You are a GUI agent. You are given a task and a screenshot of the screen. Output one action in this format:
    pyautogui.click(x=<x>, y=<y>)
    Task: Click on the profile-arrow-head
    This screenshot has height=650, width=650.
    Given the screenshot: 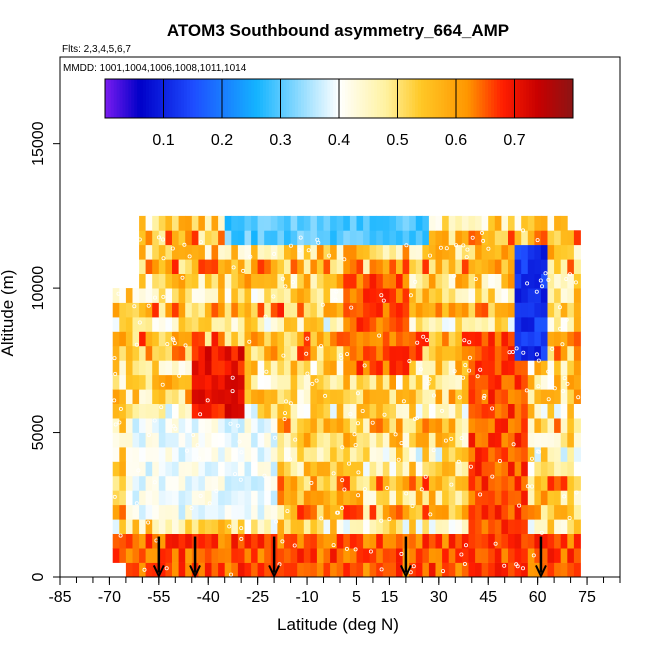 What is the action you would take?
    pyautogui.click(x=541, y=572)
    